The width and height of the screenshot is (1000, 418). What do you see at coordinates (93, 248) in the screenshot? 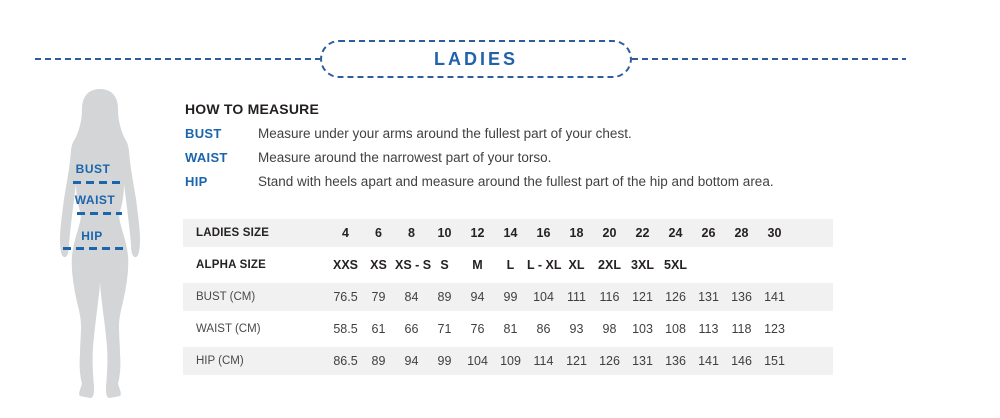
I see `figure-hip-line` at bounding box center [93, 248].